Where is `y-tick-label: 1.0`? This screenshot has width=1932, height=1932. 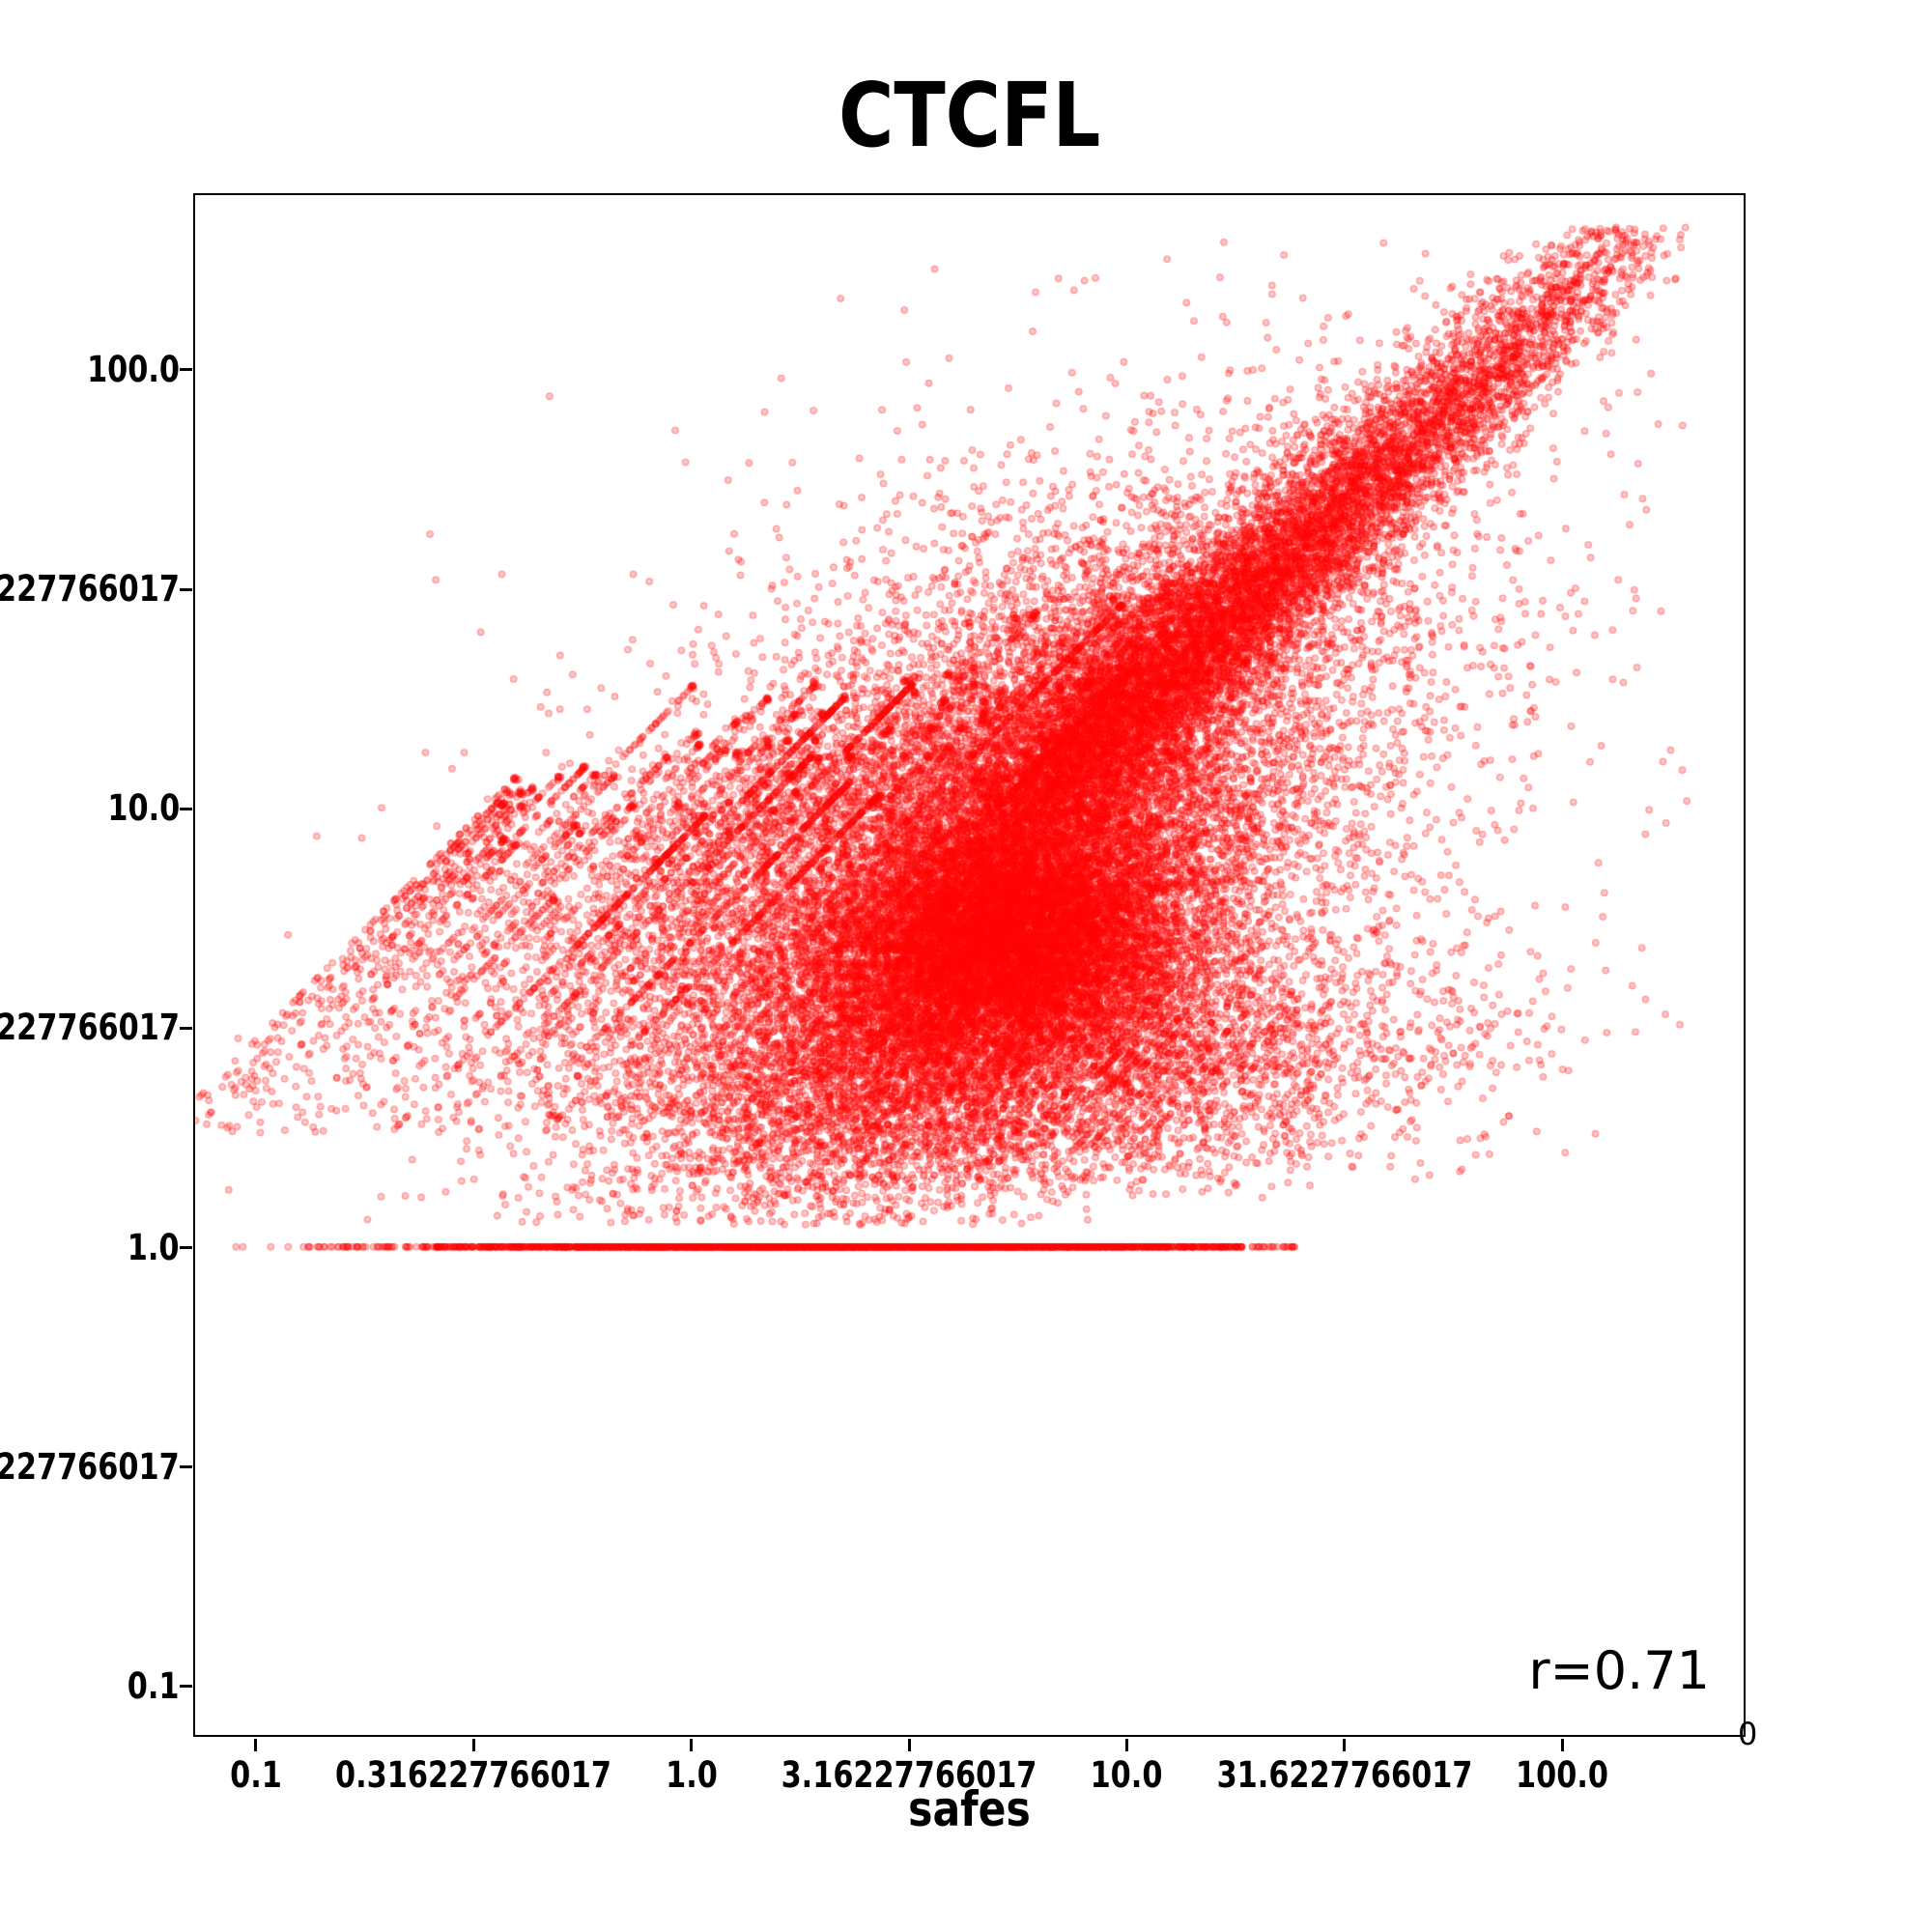 y-tick-label: 1.0 is located at coordinates (154, 1247).